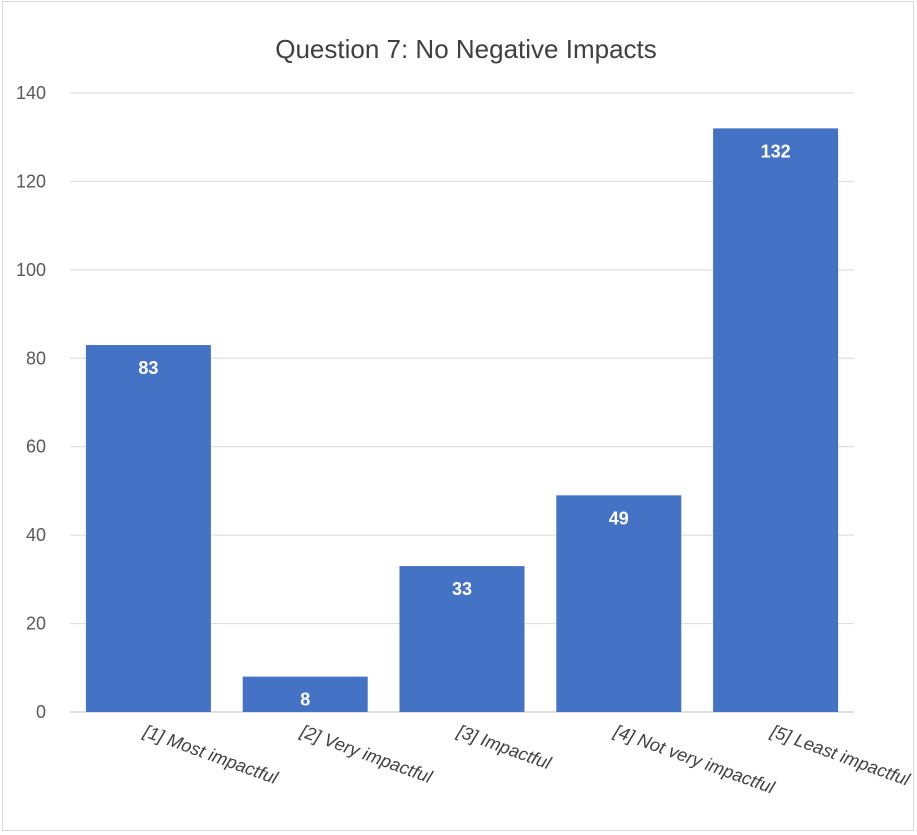 The width and height of the screenshot is (917, 835). What do you see at coordinates (840, 755) in the screenshot?
I see `x-tick-label: [5] Least impactful` at bounding box center [840, 755].